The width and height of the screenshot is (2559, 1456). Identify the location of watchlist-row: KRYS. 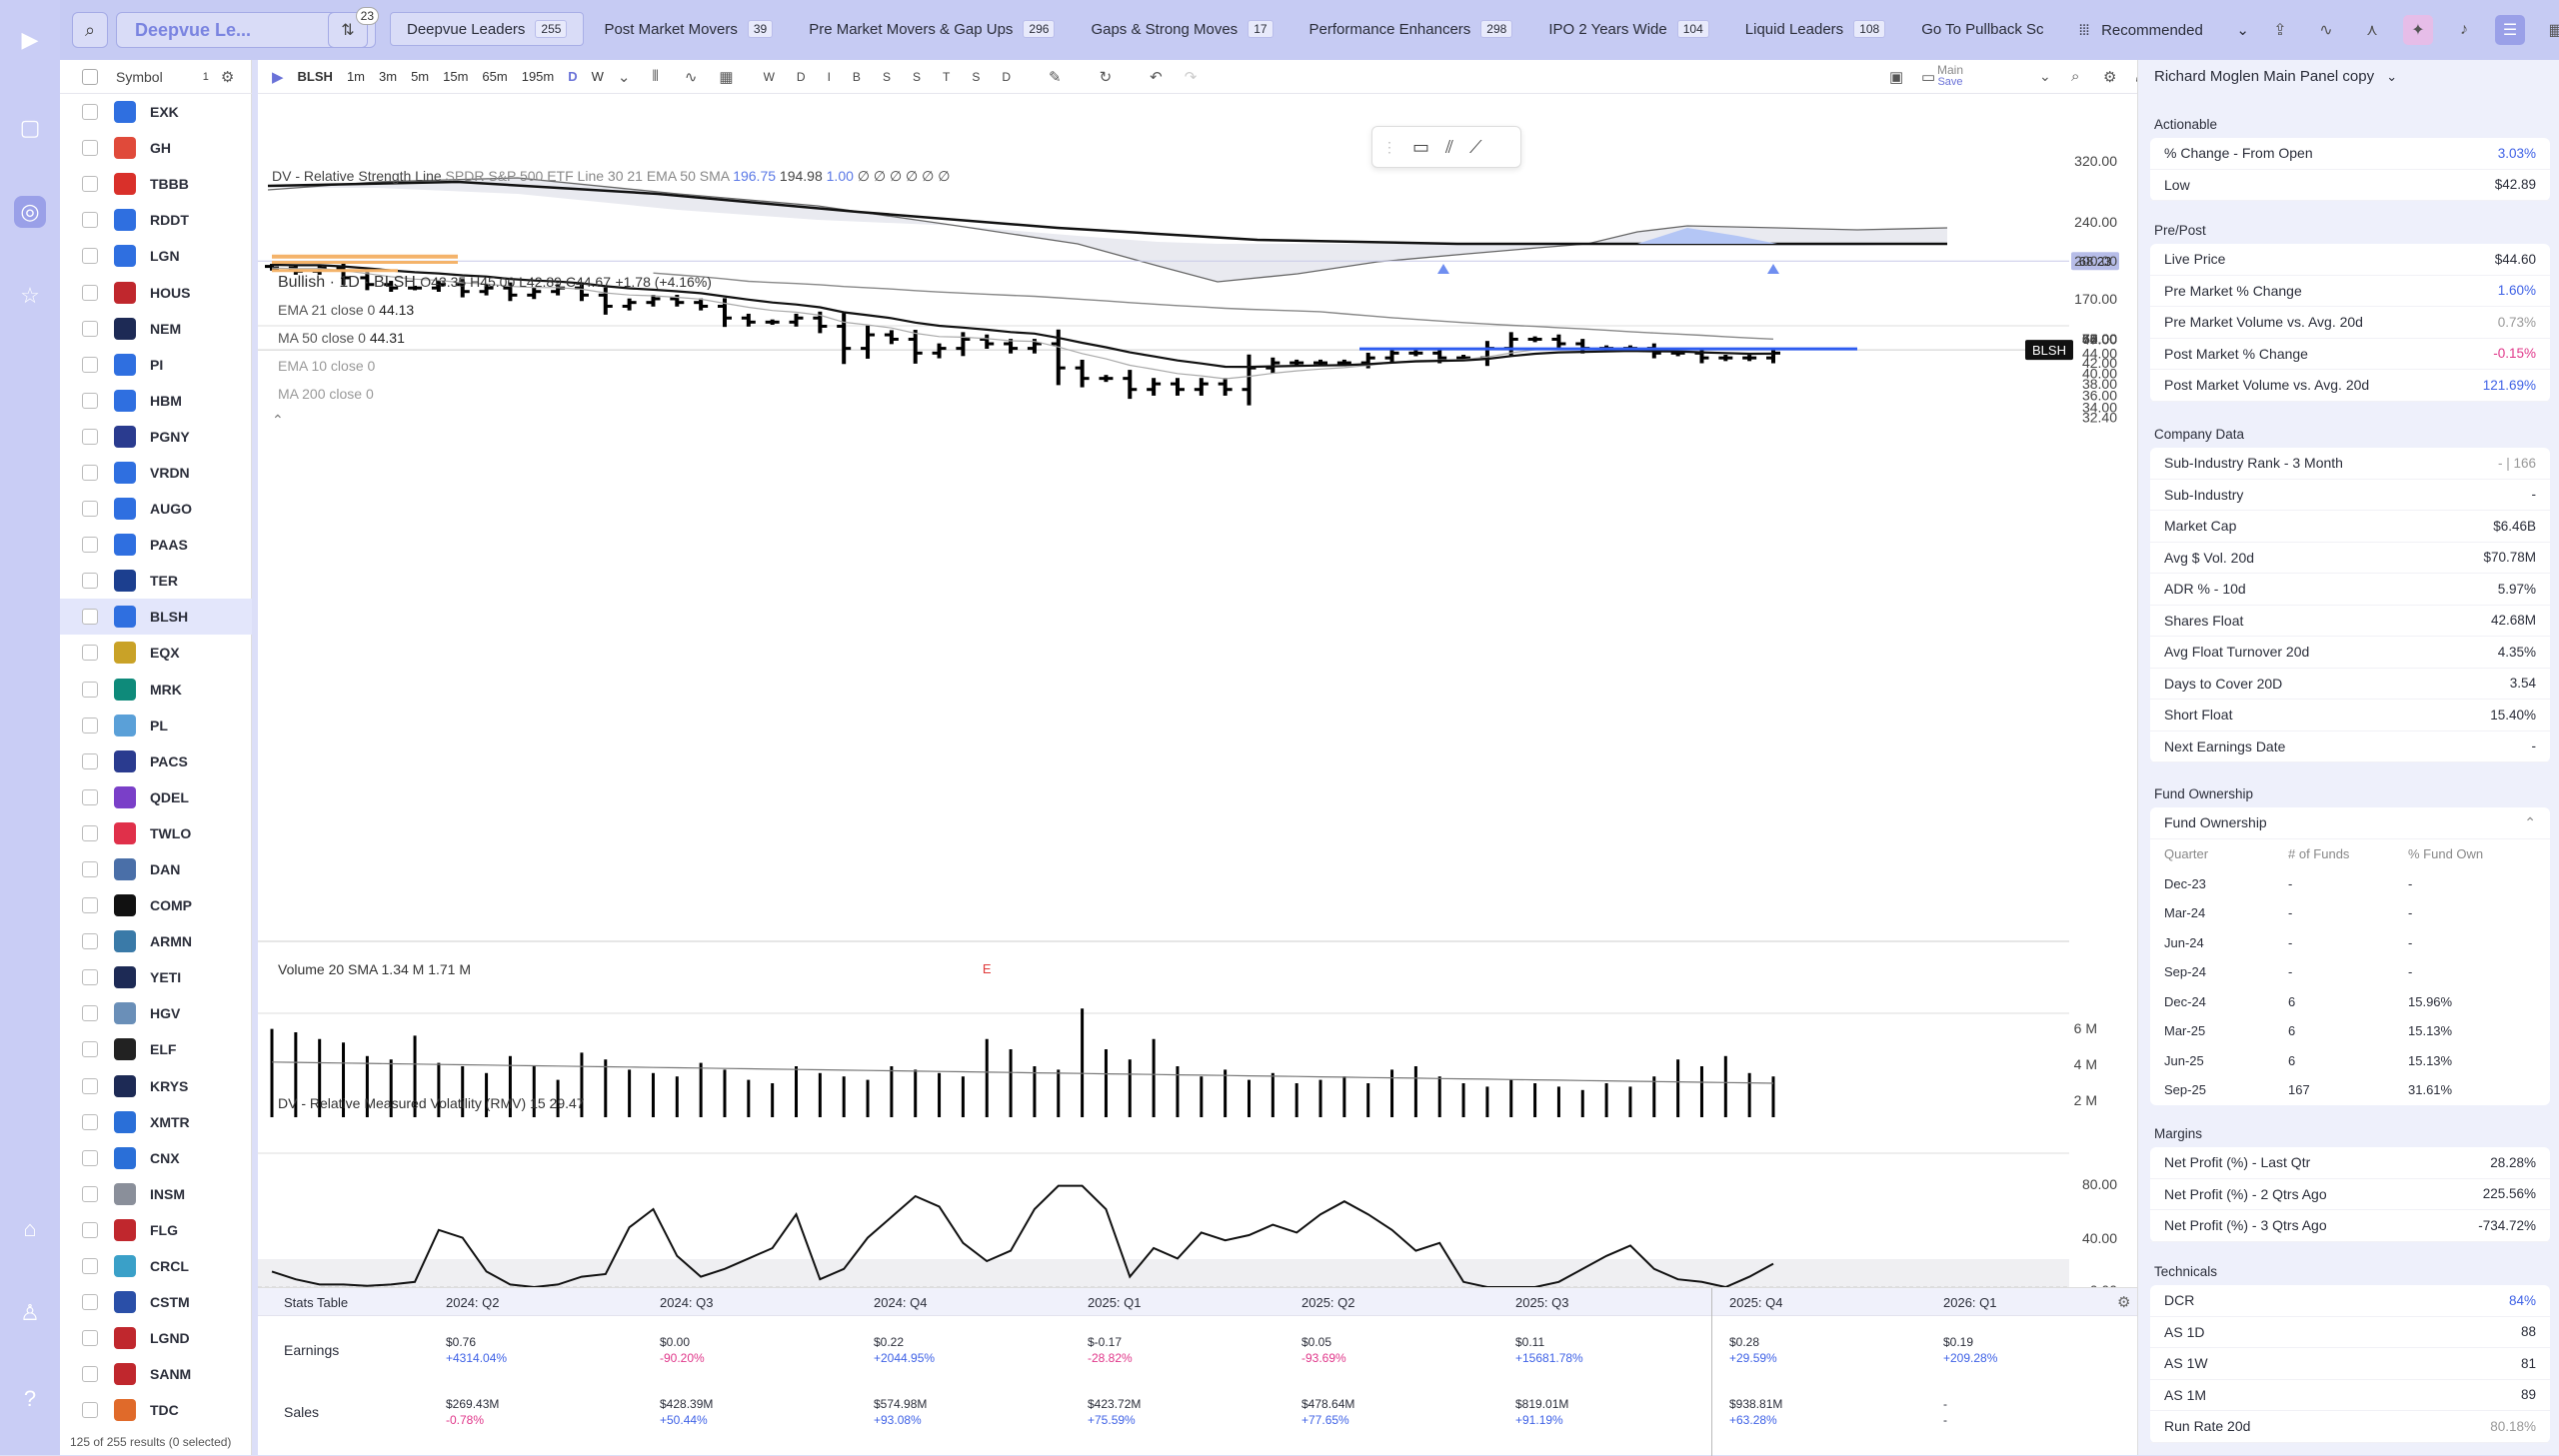
(156, 1086).